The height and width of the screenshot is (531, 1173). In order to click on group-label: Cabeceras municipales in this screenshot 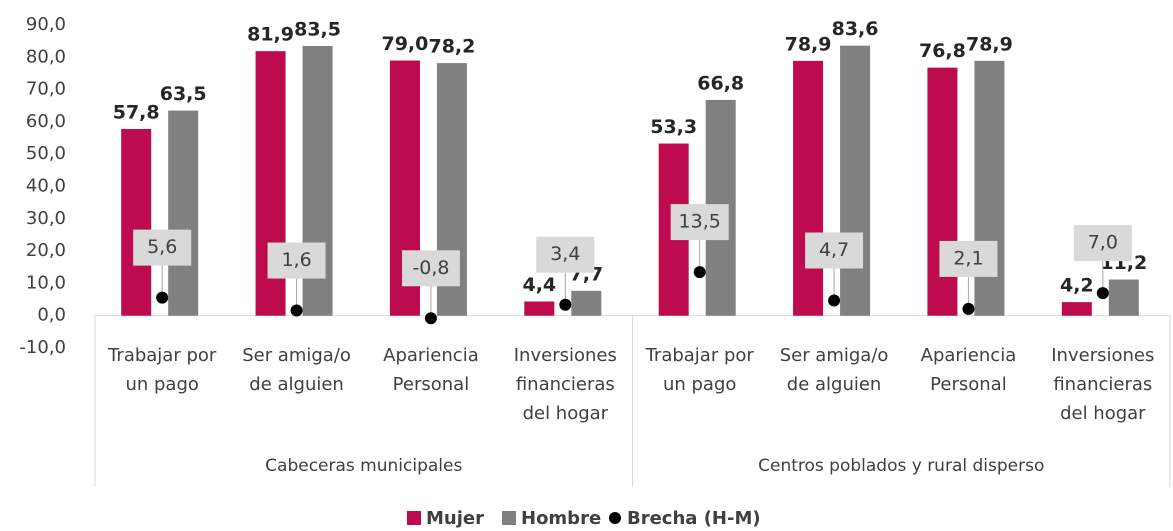, I will do `click(364, 466)`.